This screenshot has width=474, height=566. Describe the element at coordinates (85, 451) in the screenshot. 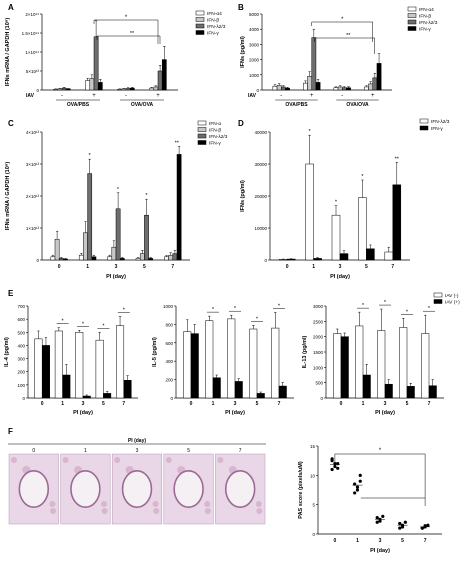

I see `micro-day-label: 1` at that location.